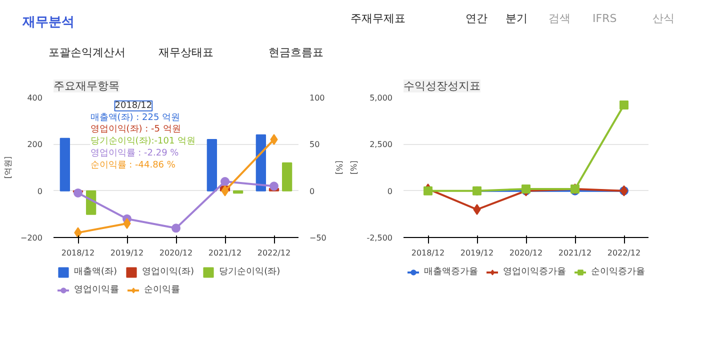 The width and height of the screenshot is (720, 347). I want to click on text: 현금흐름표, so click(296, 52).